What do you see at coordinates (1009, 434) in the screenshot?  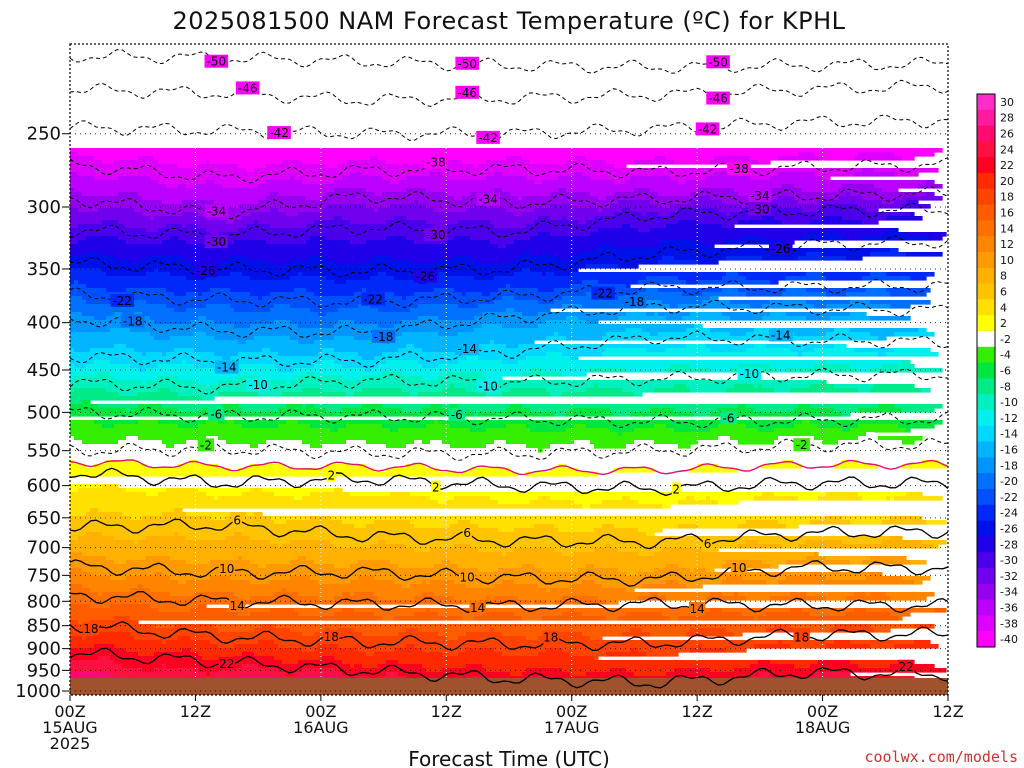 I see `color-legend-label: -14` at bounding box center [1009, 434].